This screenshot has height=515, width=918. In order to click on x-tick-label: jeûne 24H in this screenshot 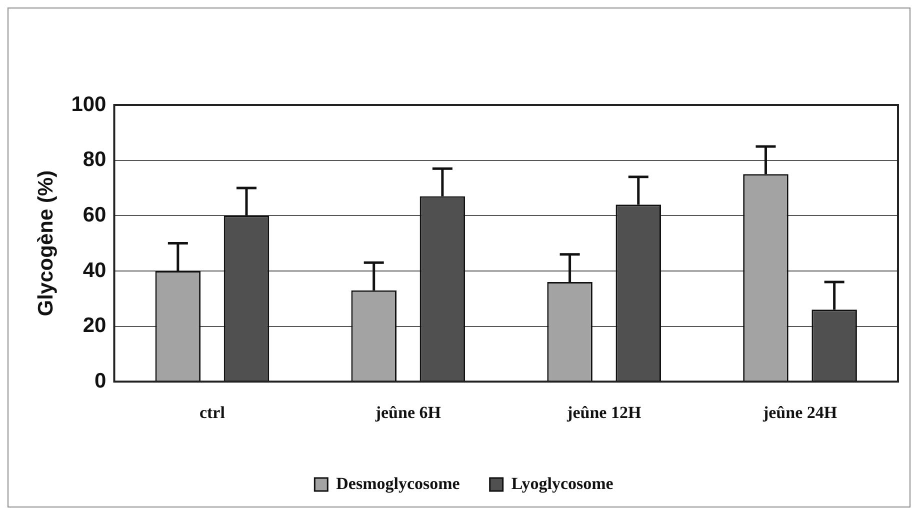, I will do `click(800, 412)`.